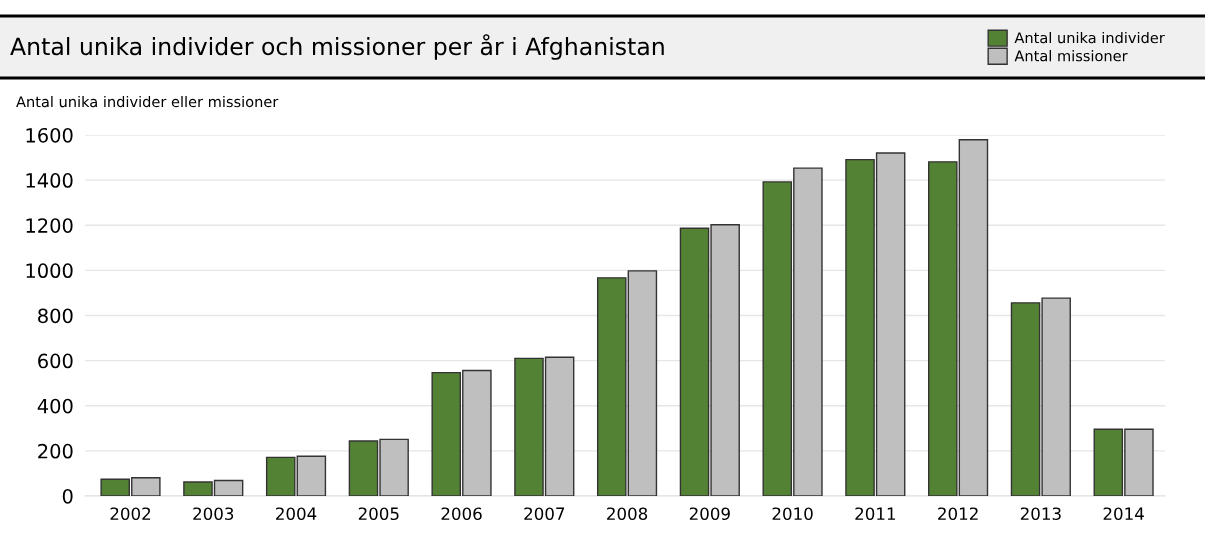 This screenshot has height=538, width=1205. Describe the element at coordinates (49, 271) in the screenshot. I see `y-tick-label: 1000` at that location.